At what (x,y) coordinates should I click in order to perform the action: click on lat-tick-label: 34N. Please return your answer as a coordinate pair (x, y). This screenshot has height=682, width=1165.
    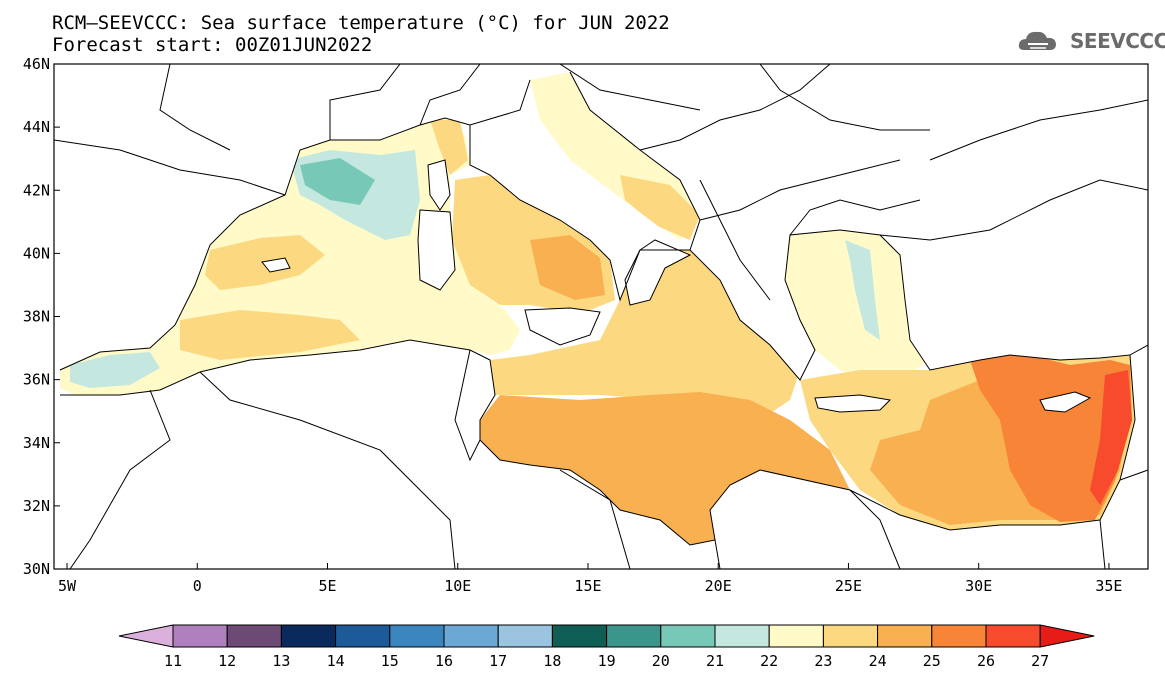
    Looking at the image, I should click on (36, 443).